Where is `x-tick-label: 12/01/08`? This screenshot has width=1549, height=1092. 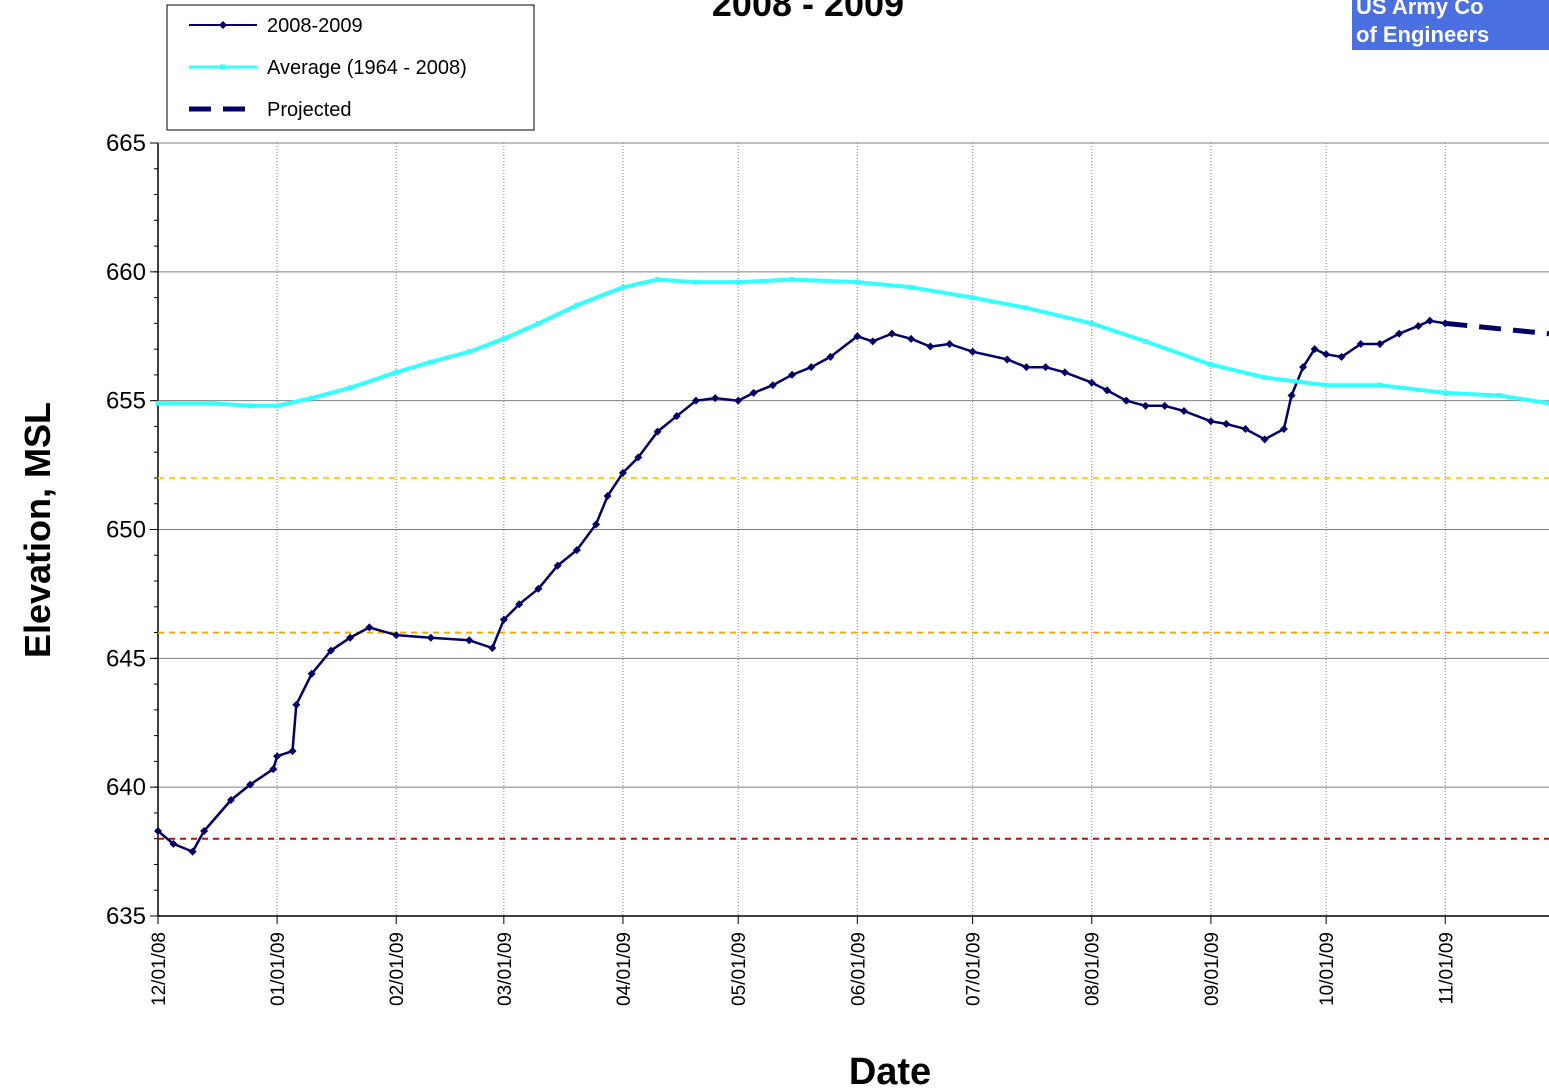 x-tick-label: 12/01/08 is located at coordinates (159, 969).